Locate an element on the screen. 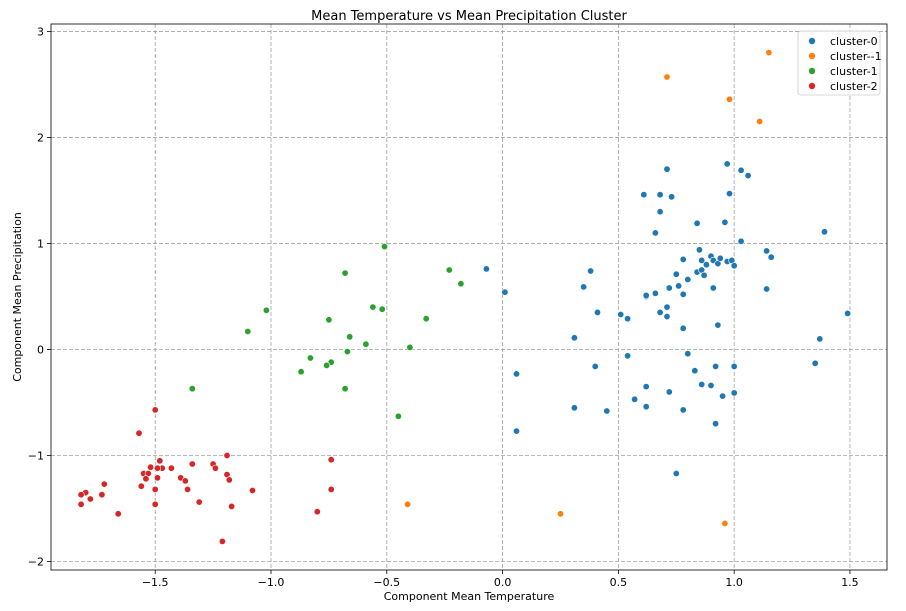 This screenshot has width=906, height=611. x-tick-label: 0.0 is located at coordinates (503, 582).